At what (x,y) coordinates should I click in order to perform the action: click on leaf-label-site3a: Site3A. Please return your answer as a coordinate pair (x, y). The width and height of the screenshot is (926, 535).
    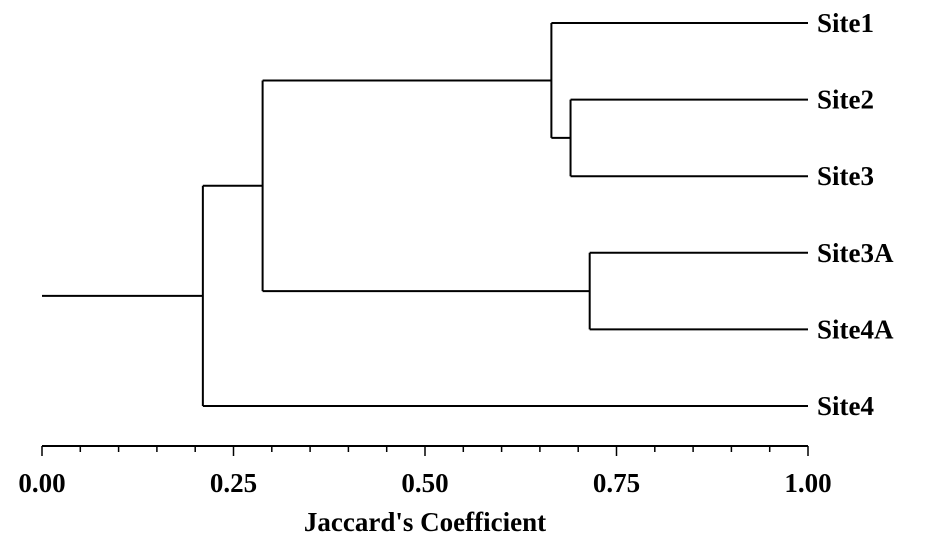
    Looking at the image, I should click on (855, 253).